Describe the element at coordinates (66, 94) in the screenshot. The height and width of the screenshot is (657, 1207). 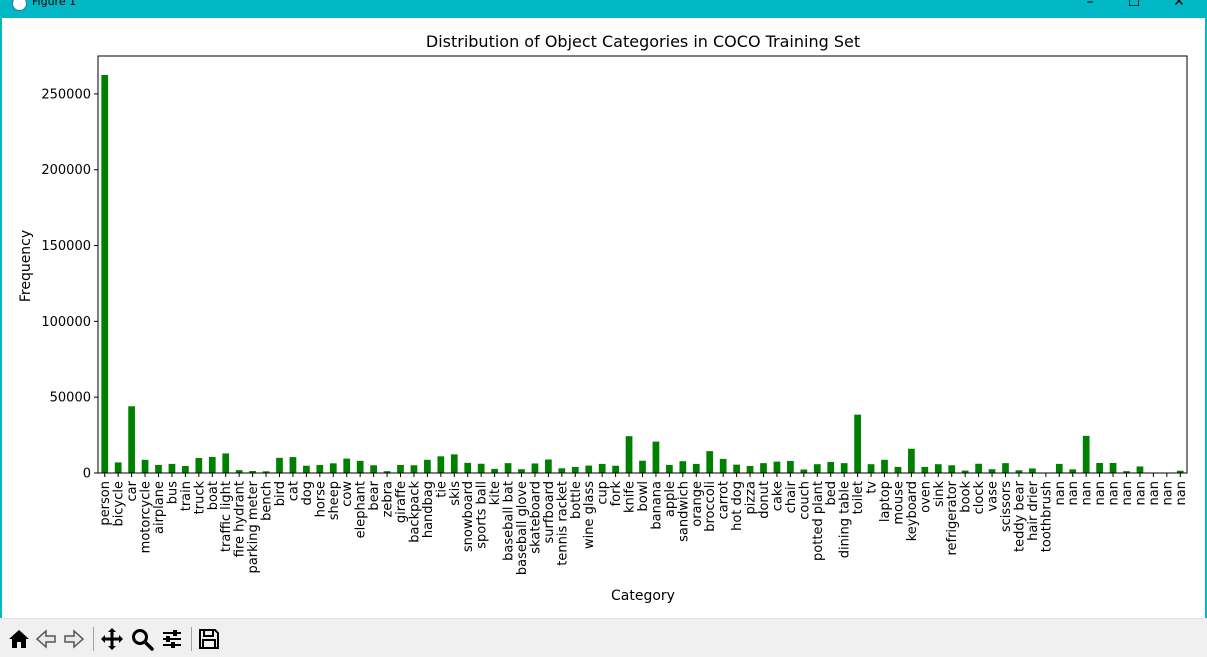
I see `y-tick-label: 250000` at that location.